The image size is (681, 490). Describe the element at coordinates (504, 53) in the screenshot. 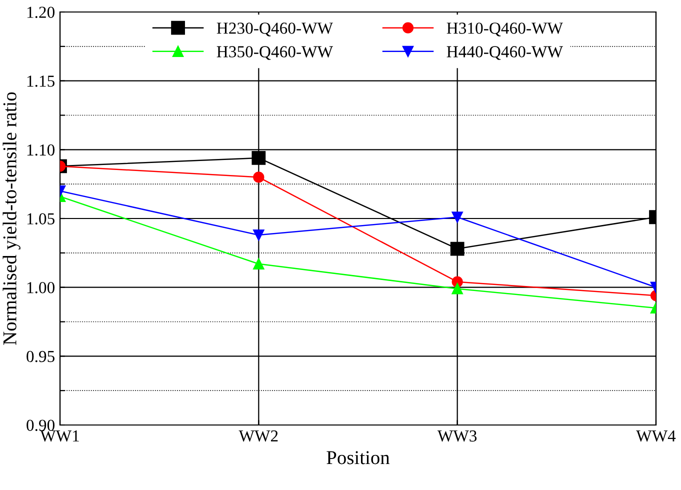

I see `legend-label: H440-Q460-WW` at that location.